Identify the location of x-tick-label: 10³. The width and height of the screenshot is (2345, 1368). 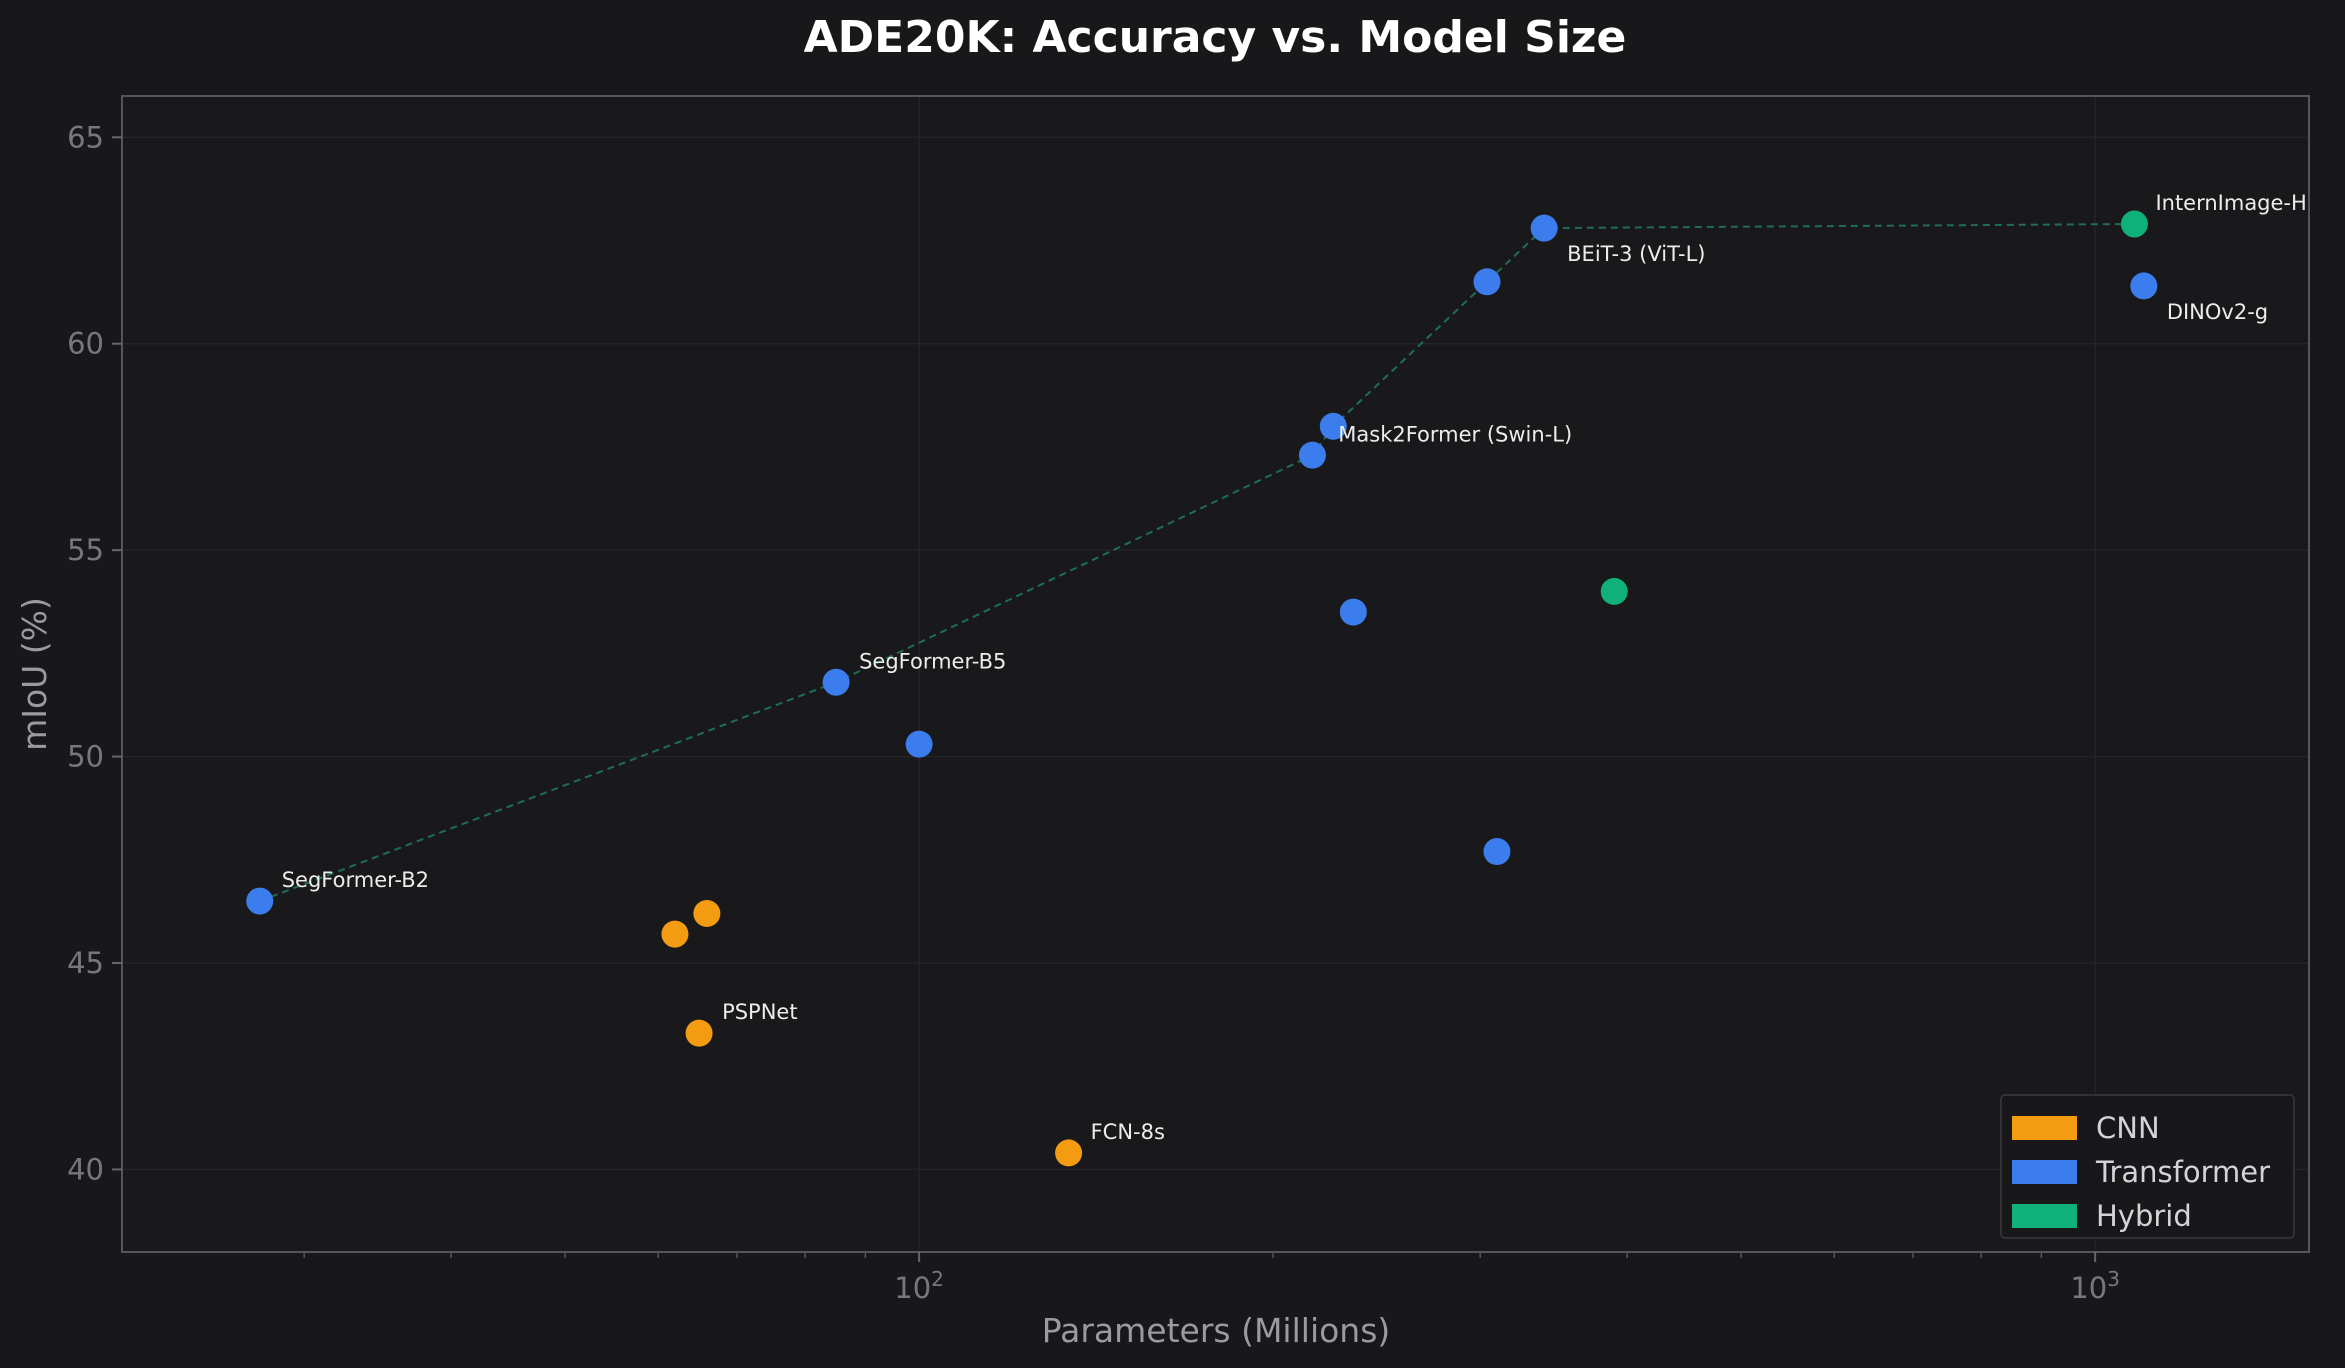
(2095, 1286).